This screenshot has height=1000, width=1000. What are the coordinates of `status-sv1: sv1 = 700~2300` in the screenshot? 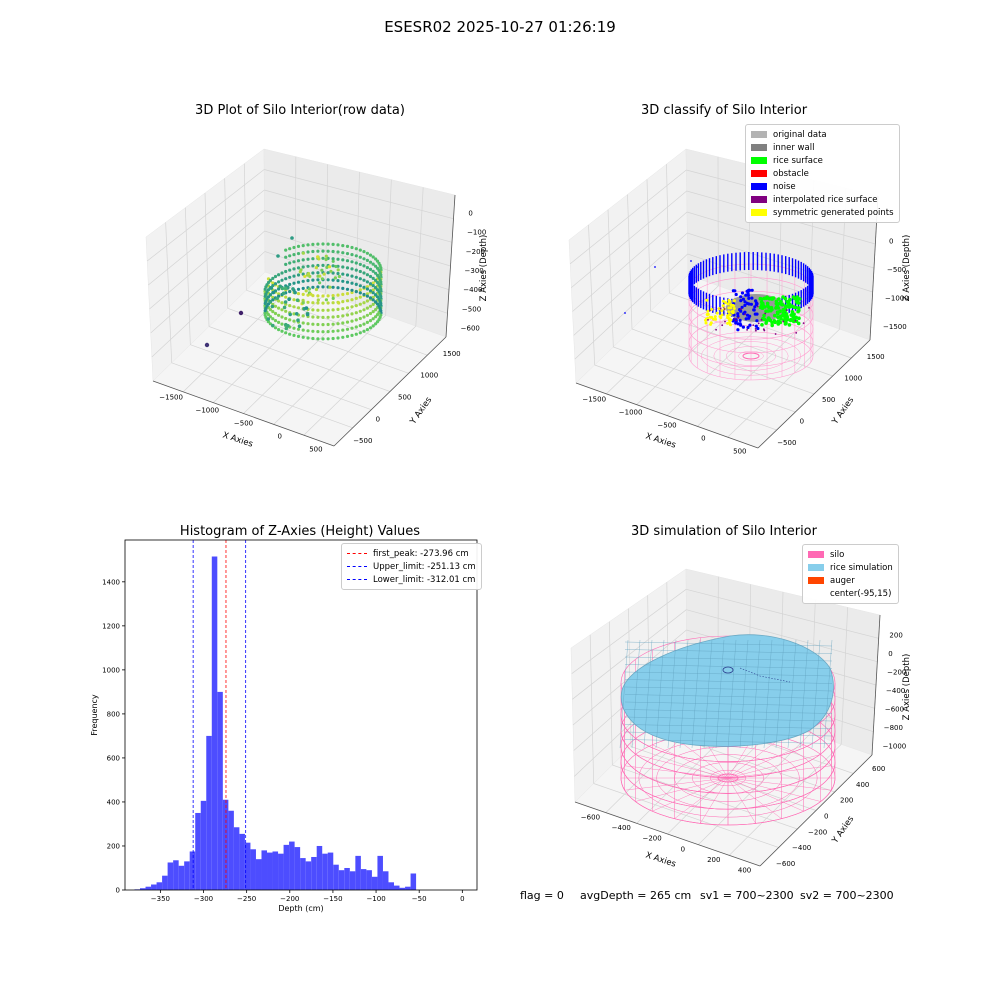 It's located at (747, 895).